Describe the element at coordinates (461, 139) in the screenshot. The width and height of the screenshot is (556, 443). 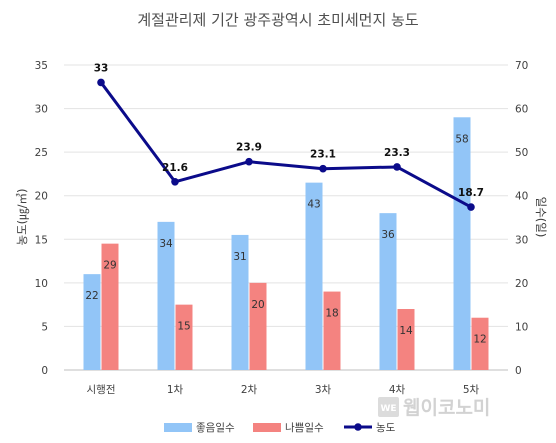
I see `bar-data-label: 58` at that location.